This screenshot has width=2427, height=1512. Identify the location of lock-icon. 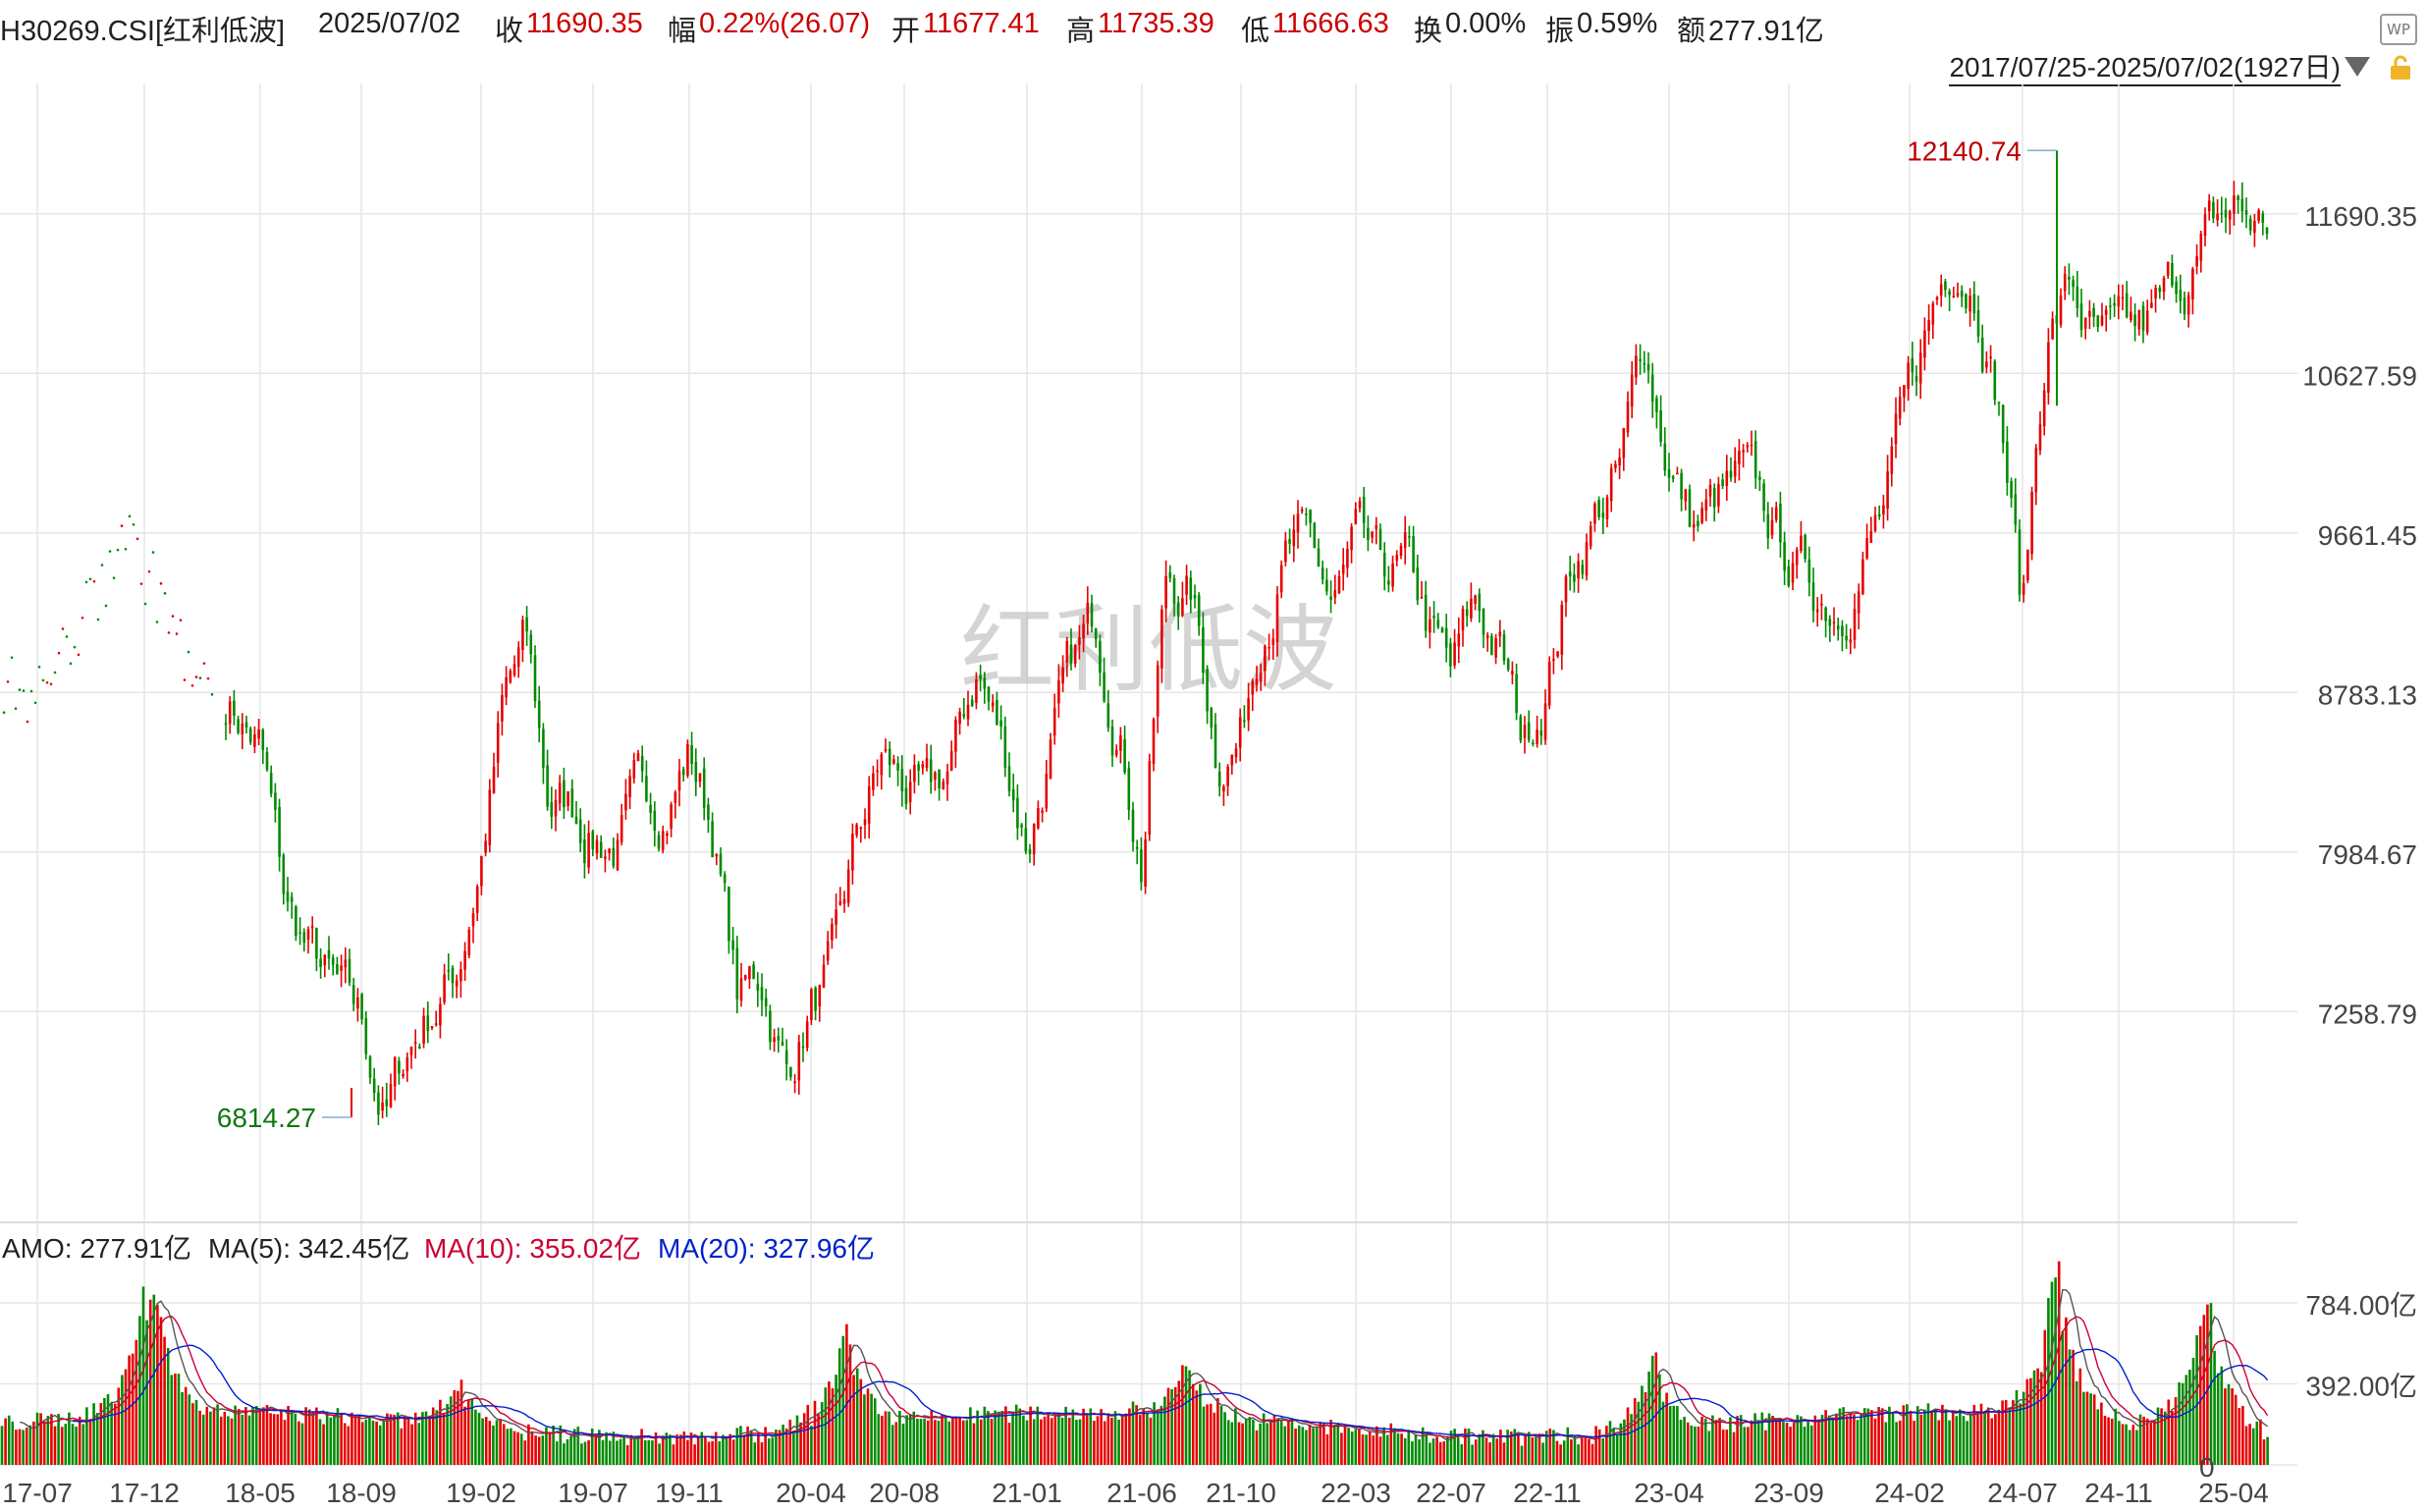
(2400, 68).